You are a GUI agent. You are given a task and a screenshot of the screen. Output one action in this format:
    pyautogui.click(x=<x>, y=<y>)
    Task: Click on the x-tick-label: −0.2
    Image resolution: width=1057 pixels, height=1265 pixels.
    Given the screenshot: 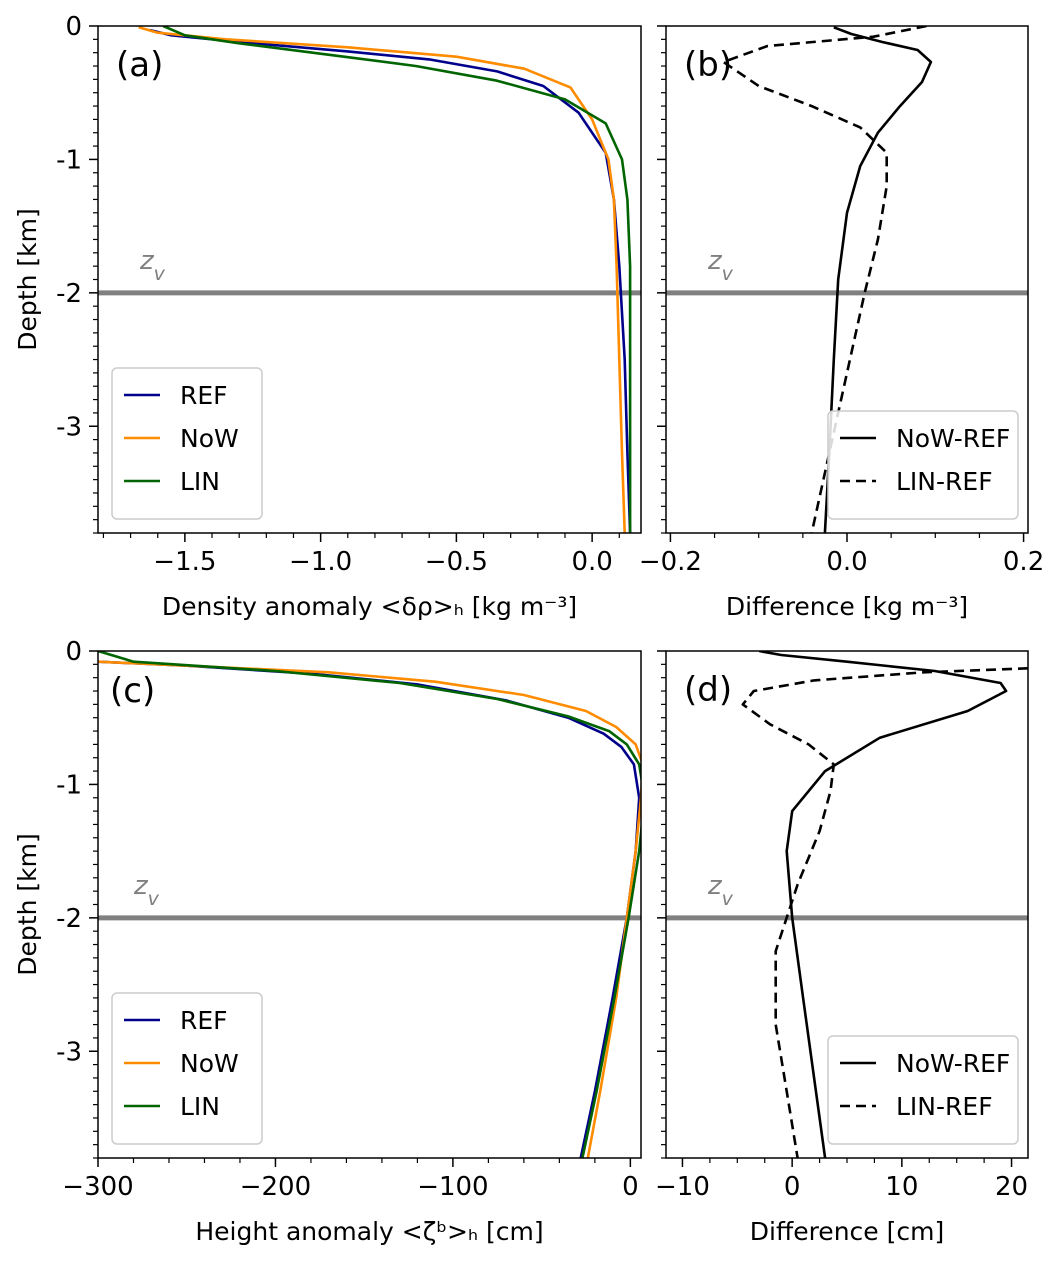 What is the action you would take?
    pyautogui.click(x=670, y=562)
    